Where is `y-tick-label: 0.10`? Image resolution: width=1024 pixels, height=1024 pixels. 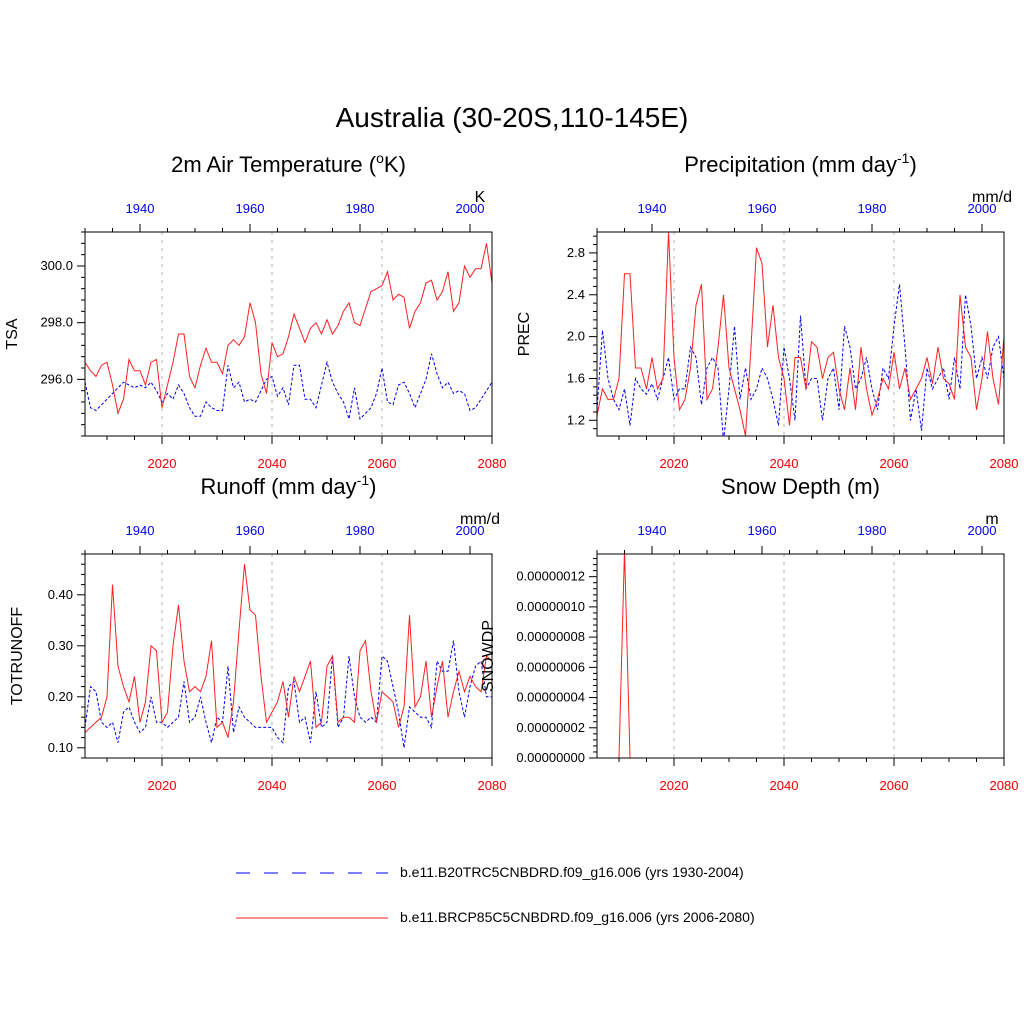
y-tick-label: 0.10 is located at coordinates (60, 747).